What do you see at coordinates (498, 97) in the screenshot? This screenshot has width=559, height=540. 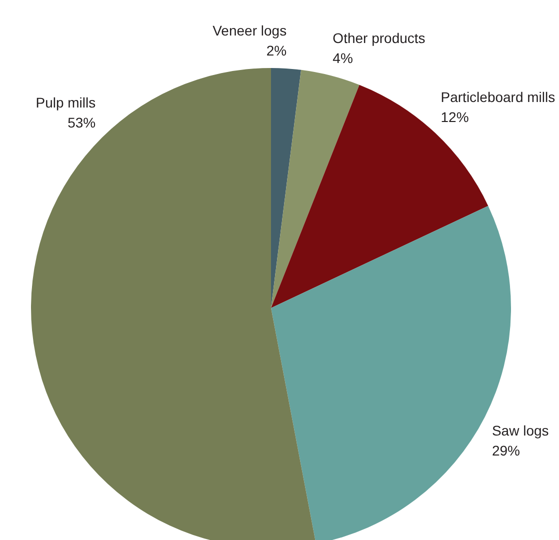 I see `slice-label: Particleboard mills` at bounding box center [498, 97].